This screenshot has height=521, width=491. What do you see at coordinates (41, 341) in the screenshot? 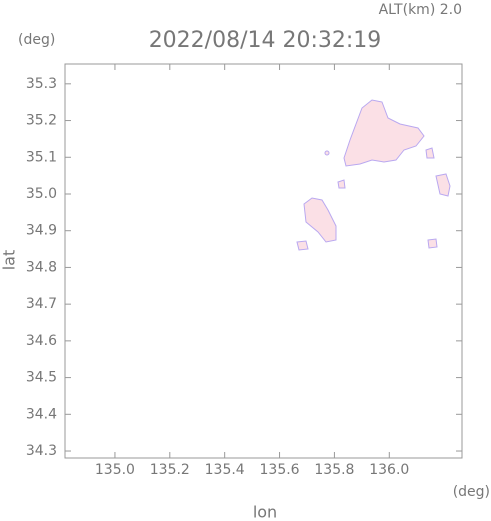
I see `y-tick-label: 34.6` at bounding box center [41, 341].